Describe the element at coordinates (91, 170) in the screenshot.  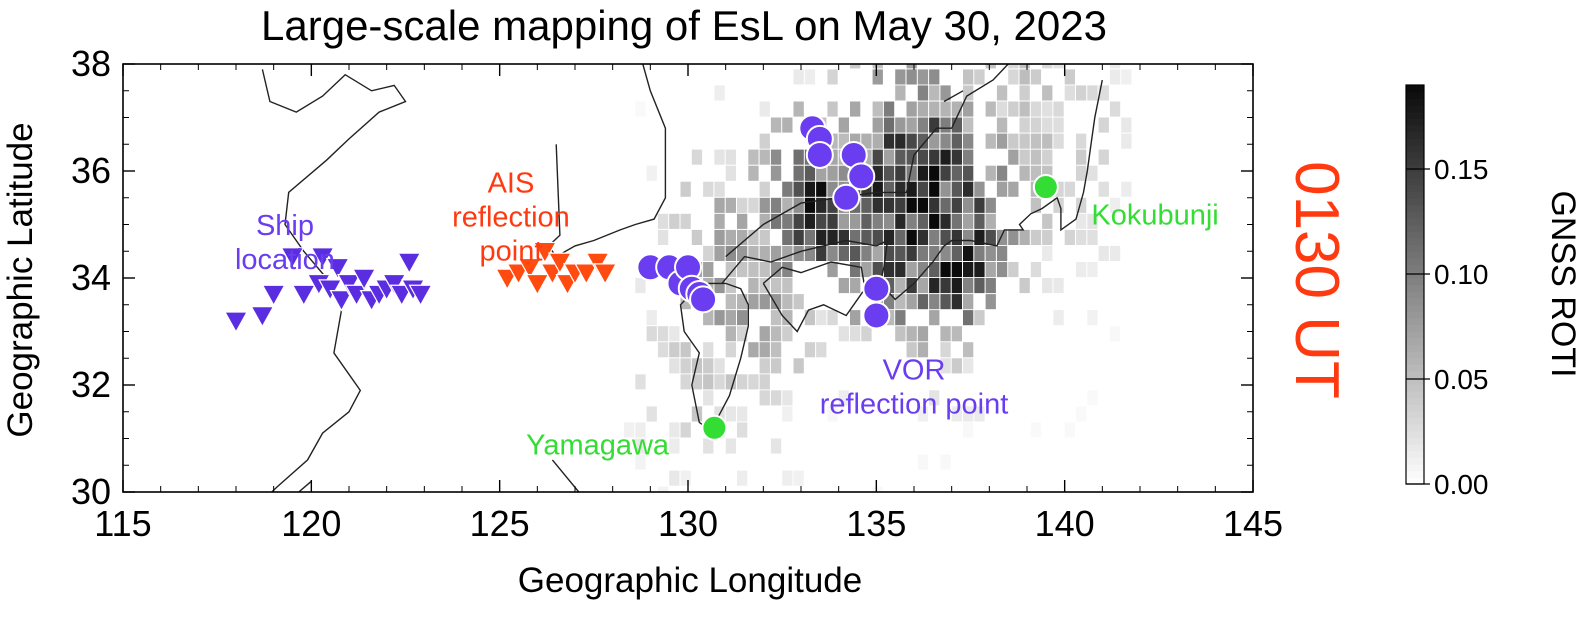
I see `y-tick-label: 36` at that location.